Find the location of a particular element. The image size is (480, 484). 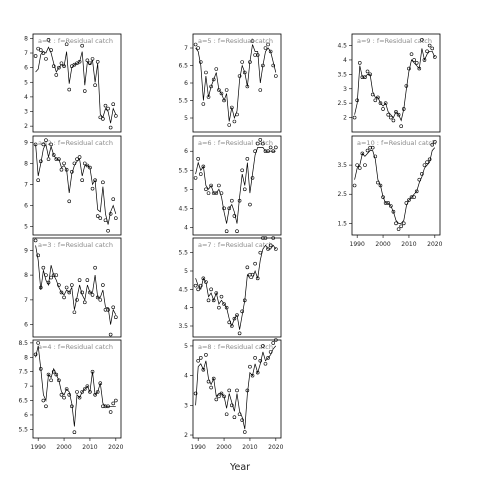

panel-5-ytick-label-3: 6.5 is located at coordinates (183, 66).